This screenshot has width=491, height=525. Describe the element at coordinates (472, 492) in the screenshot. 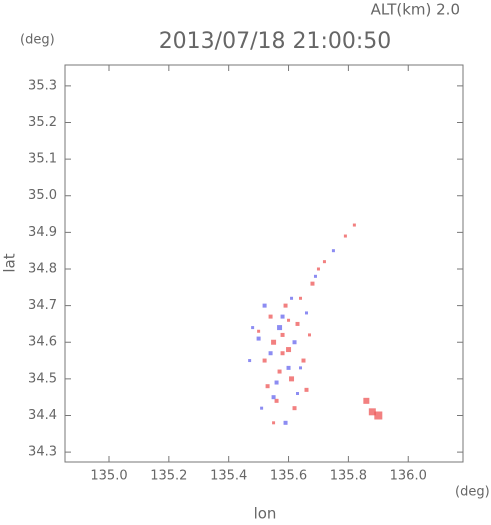

I see `x-unit: (deg)` at that location.